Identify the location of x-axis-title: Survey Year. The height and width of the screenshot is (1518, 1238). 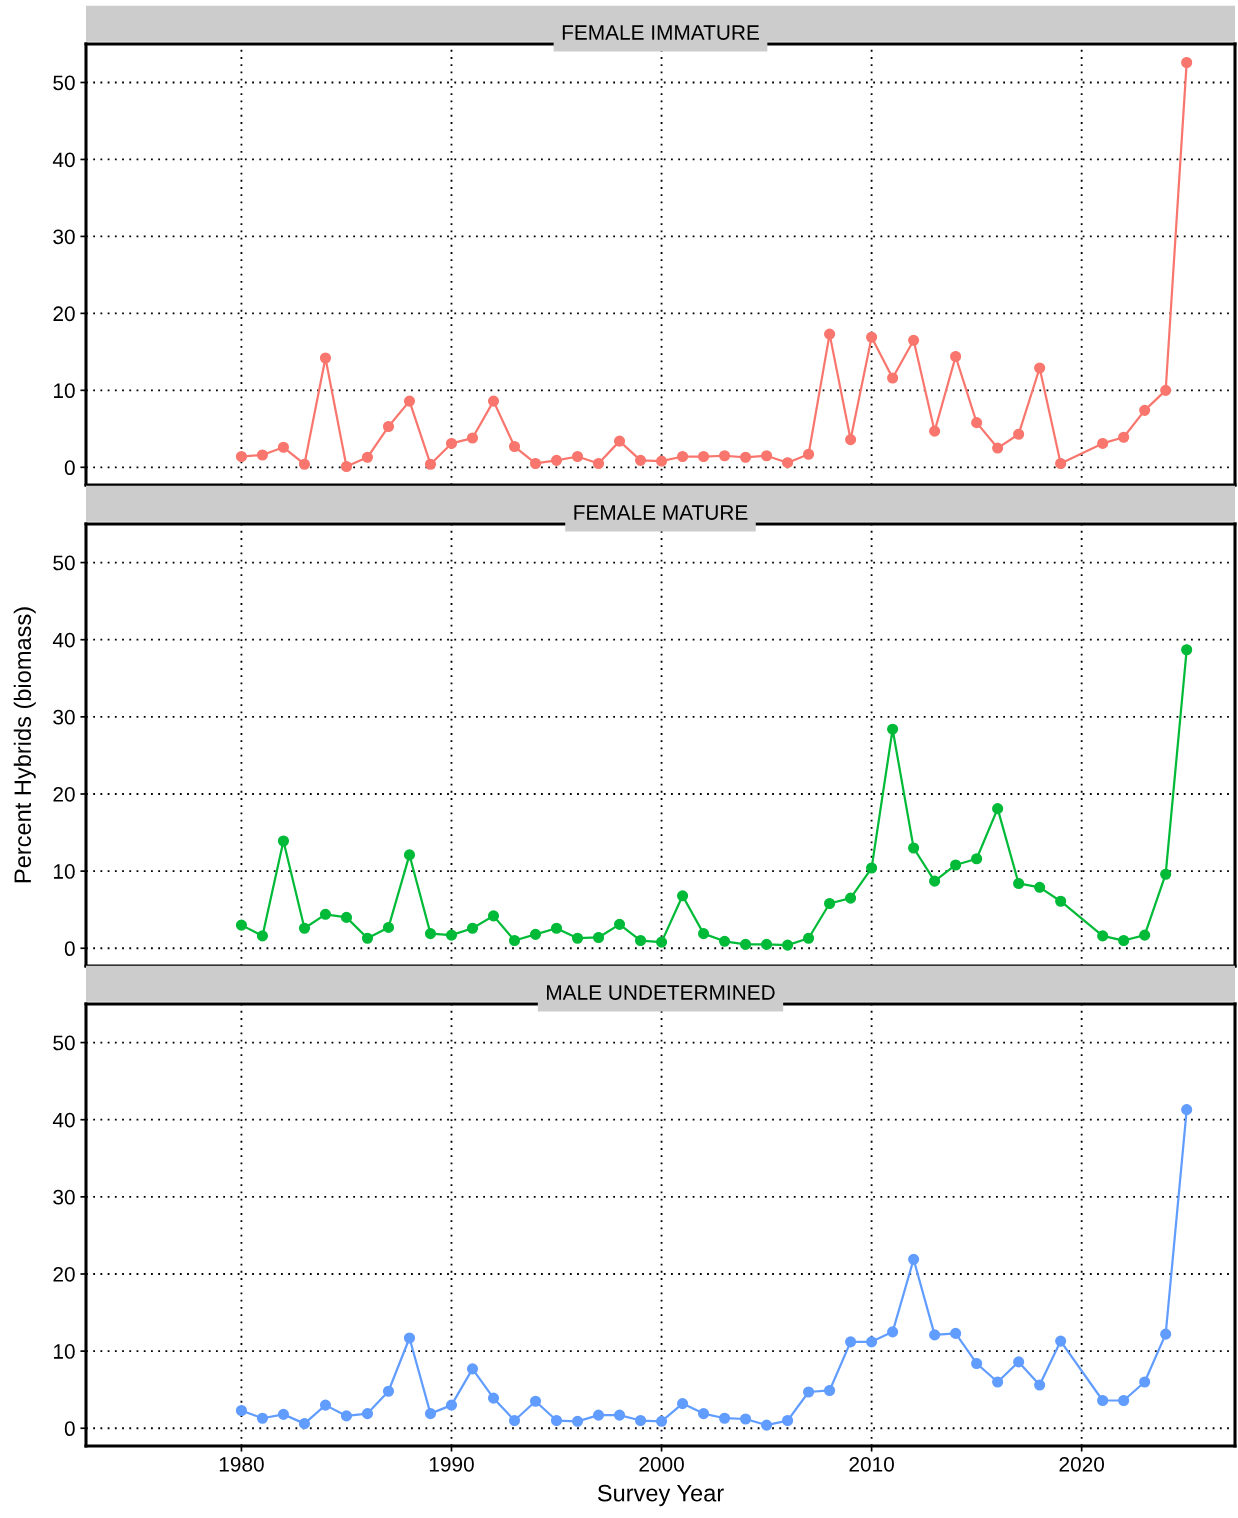
(660, 1495).